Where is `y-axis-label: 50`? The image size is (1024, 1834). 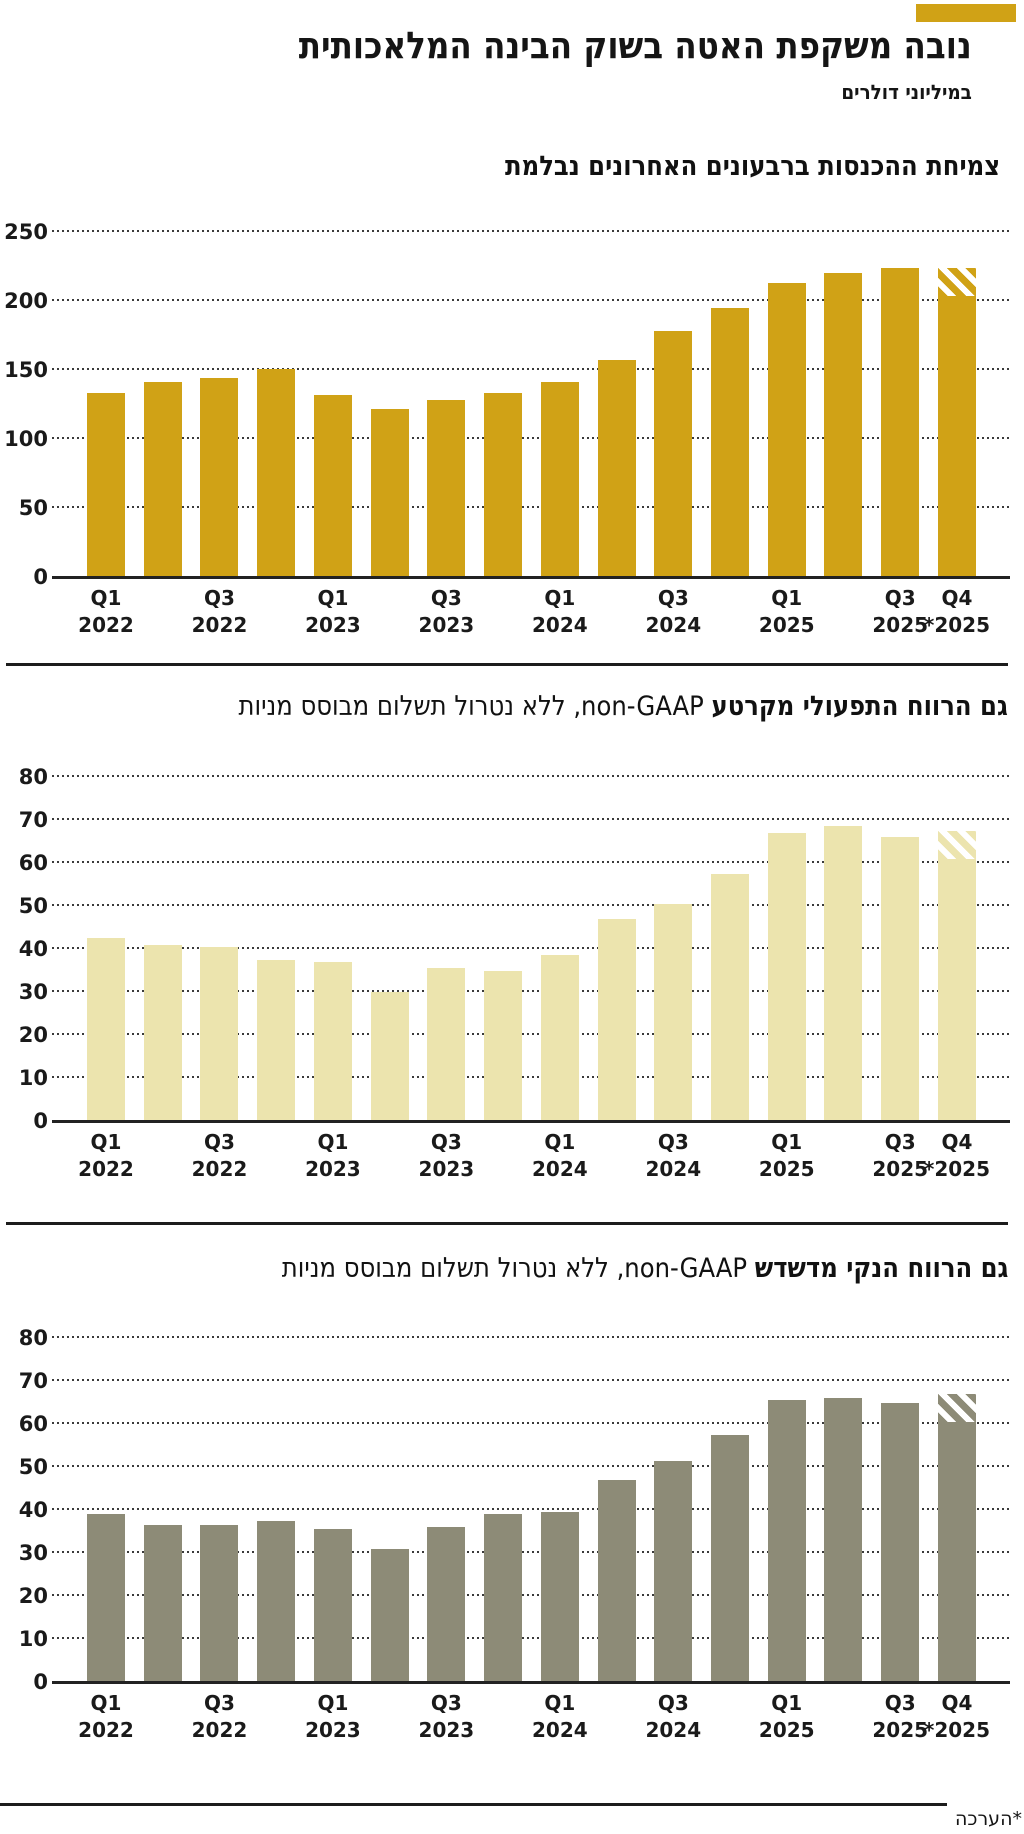
y-axis-label: 50 is located at coordinates (33, 508).